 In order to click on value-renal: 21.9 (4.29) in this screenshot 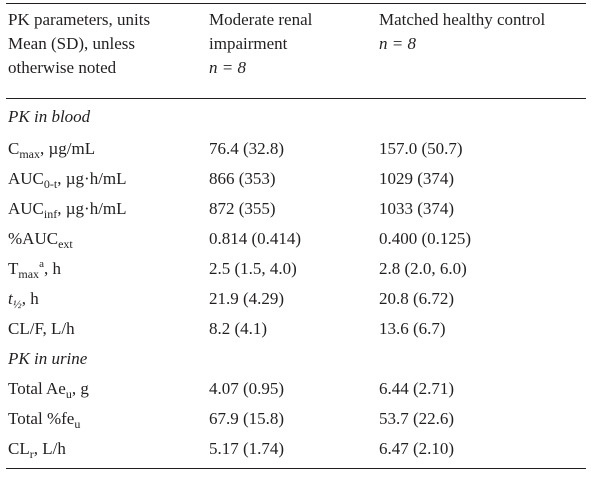, I will do `click(247, 298)`.